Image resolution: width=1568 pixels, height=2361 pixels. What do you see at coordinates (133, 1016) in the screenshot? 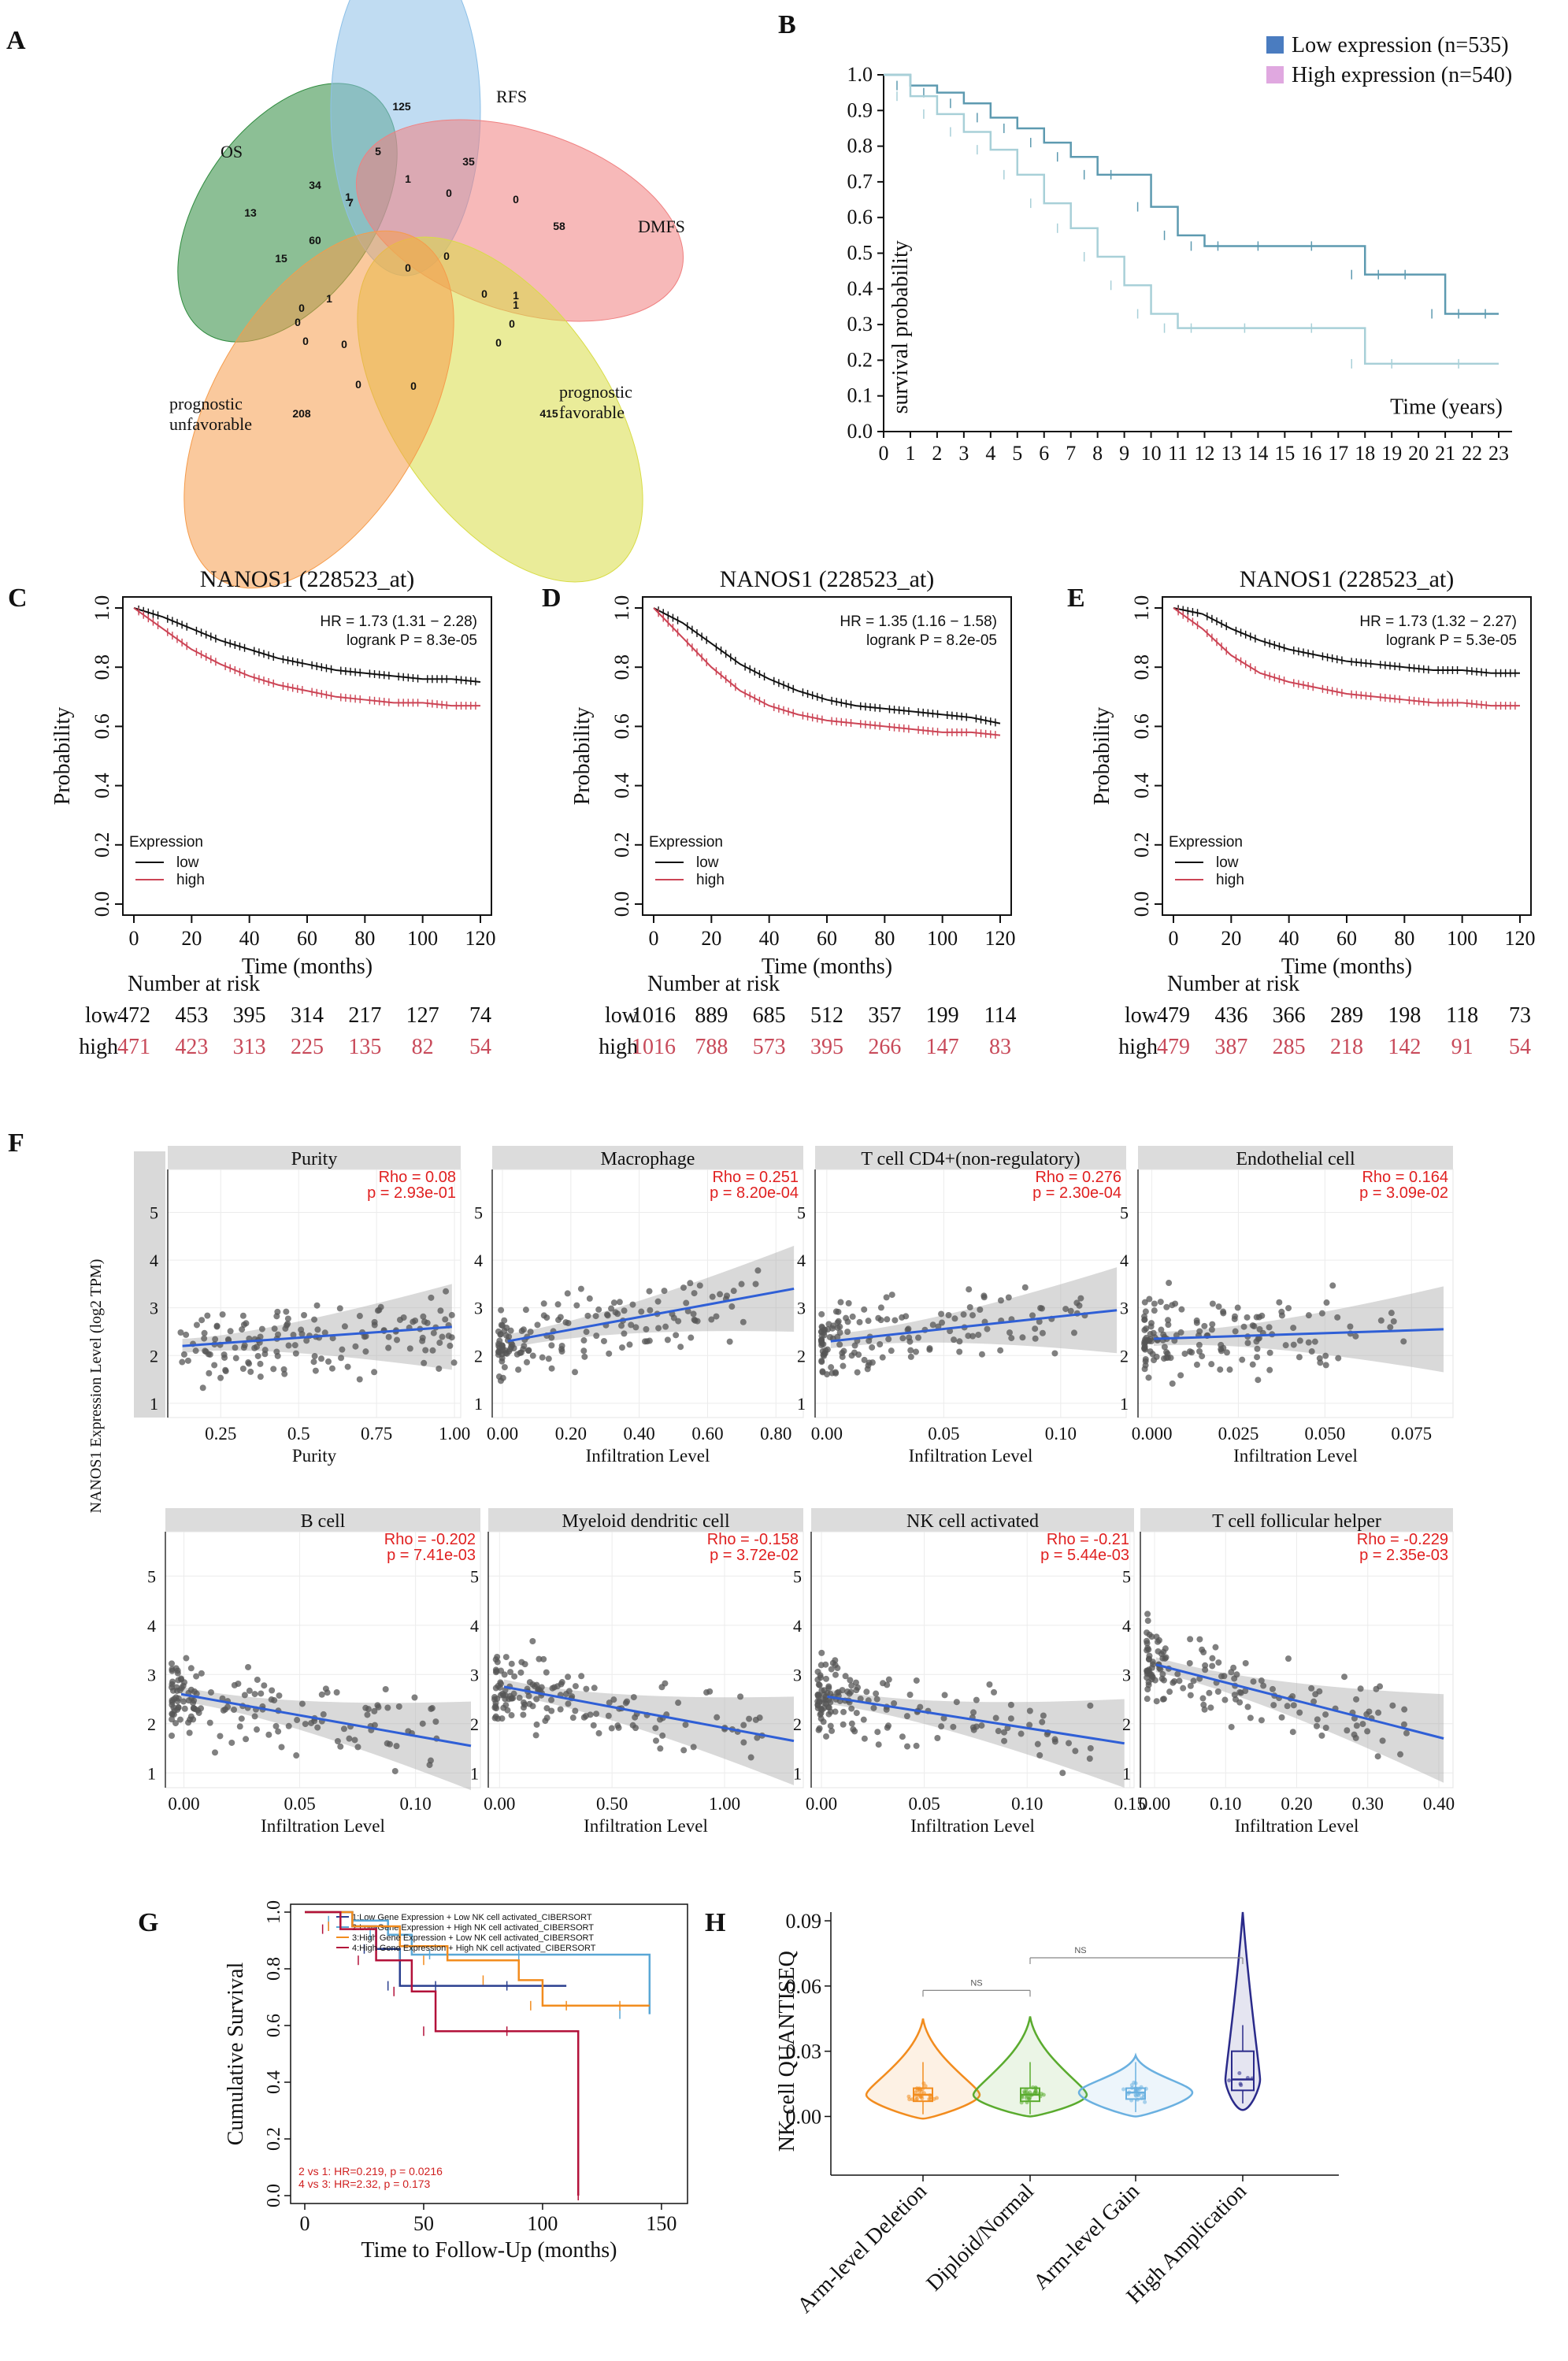
I see `risk-low-value: 472` at bounding box center [133, 1016].